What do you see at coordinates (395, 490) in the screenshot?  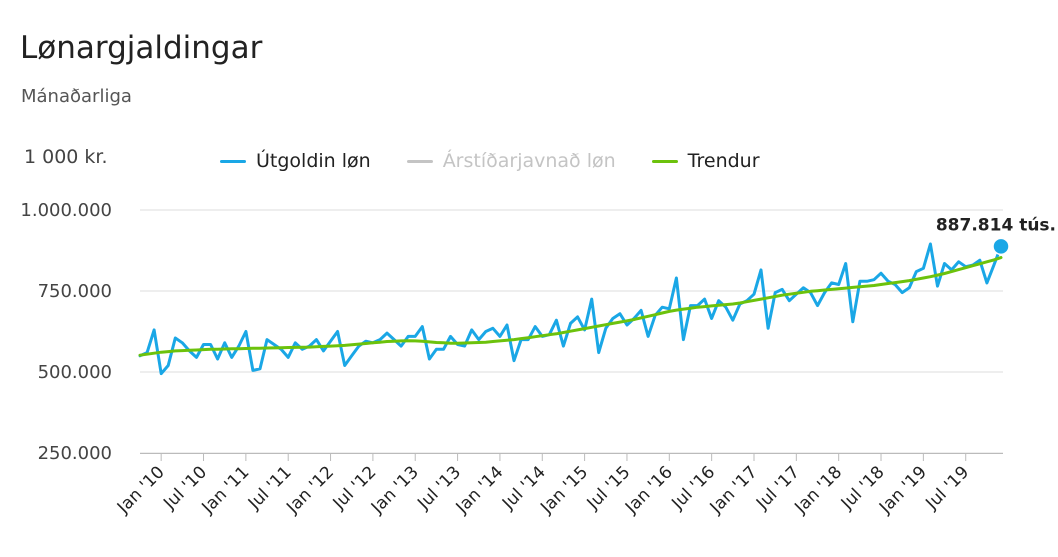 I see `x-tick-label: Jan '13` at bounding box center [395, 490].